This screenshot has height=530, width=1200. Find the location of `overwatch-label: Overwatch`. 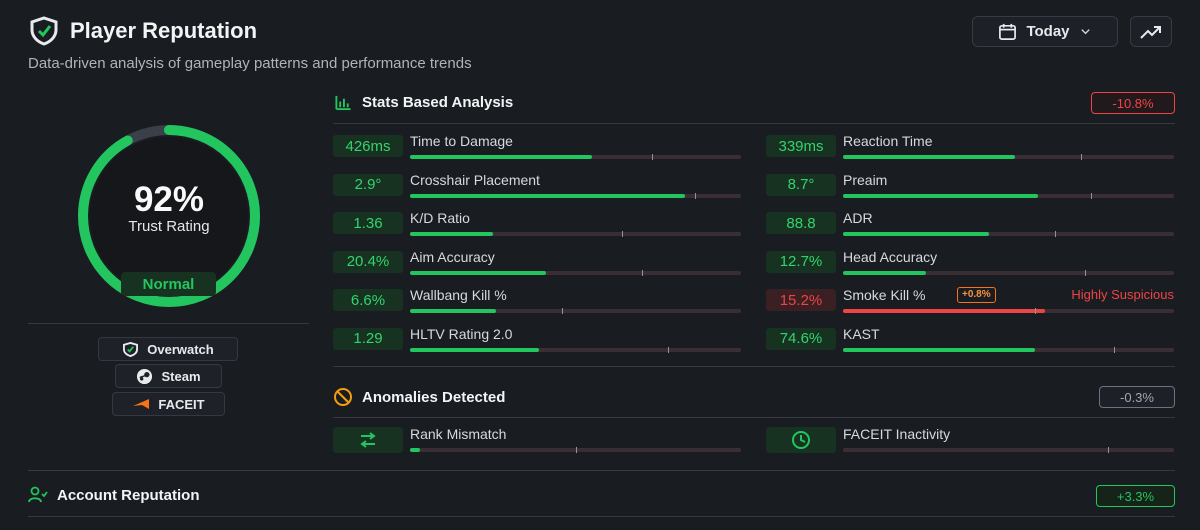

overwatch-label: Overwatch is located at coordinates (180, 349).